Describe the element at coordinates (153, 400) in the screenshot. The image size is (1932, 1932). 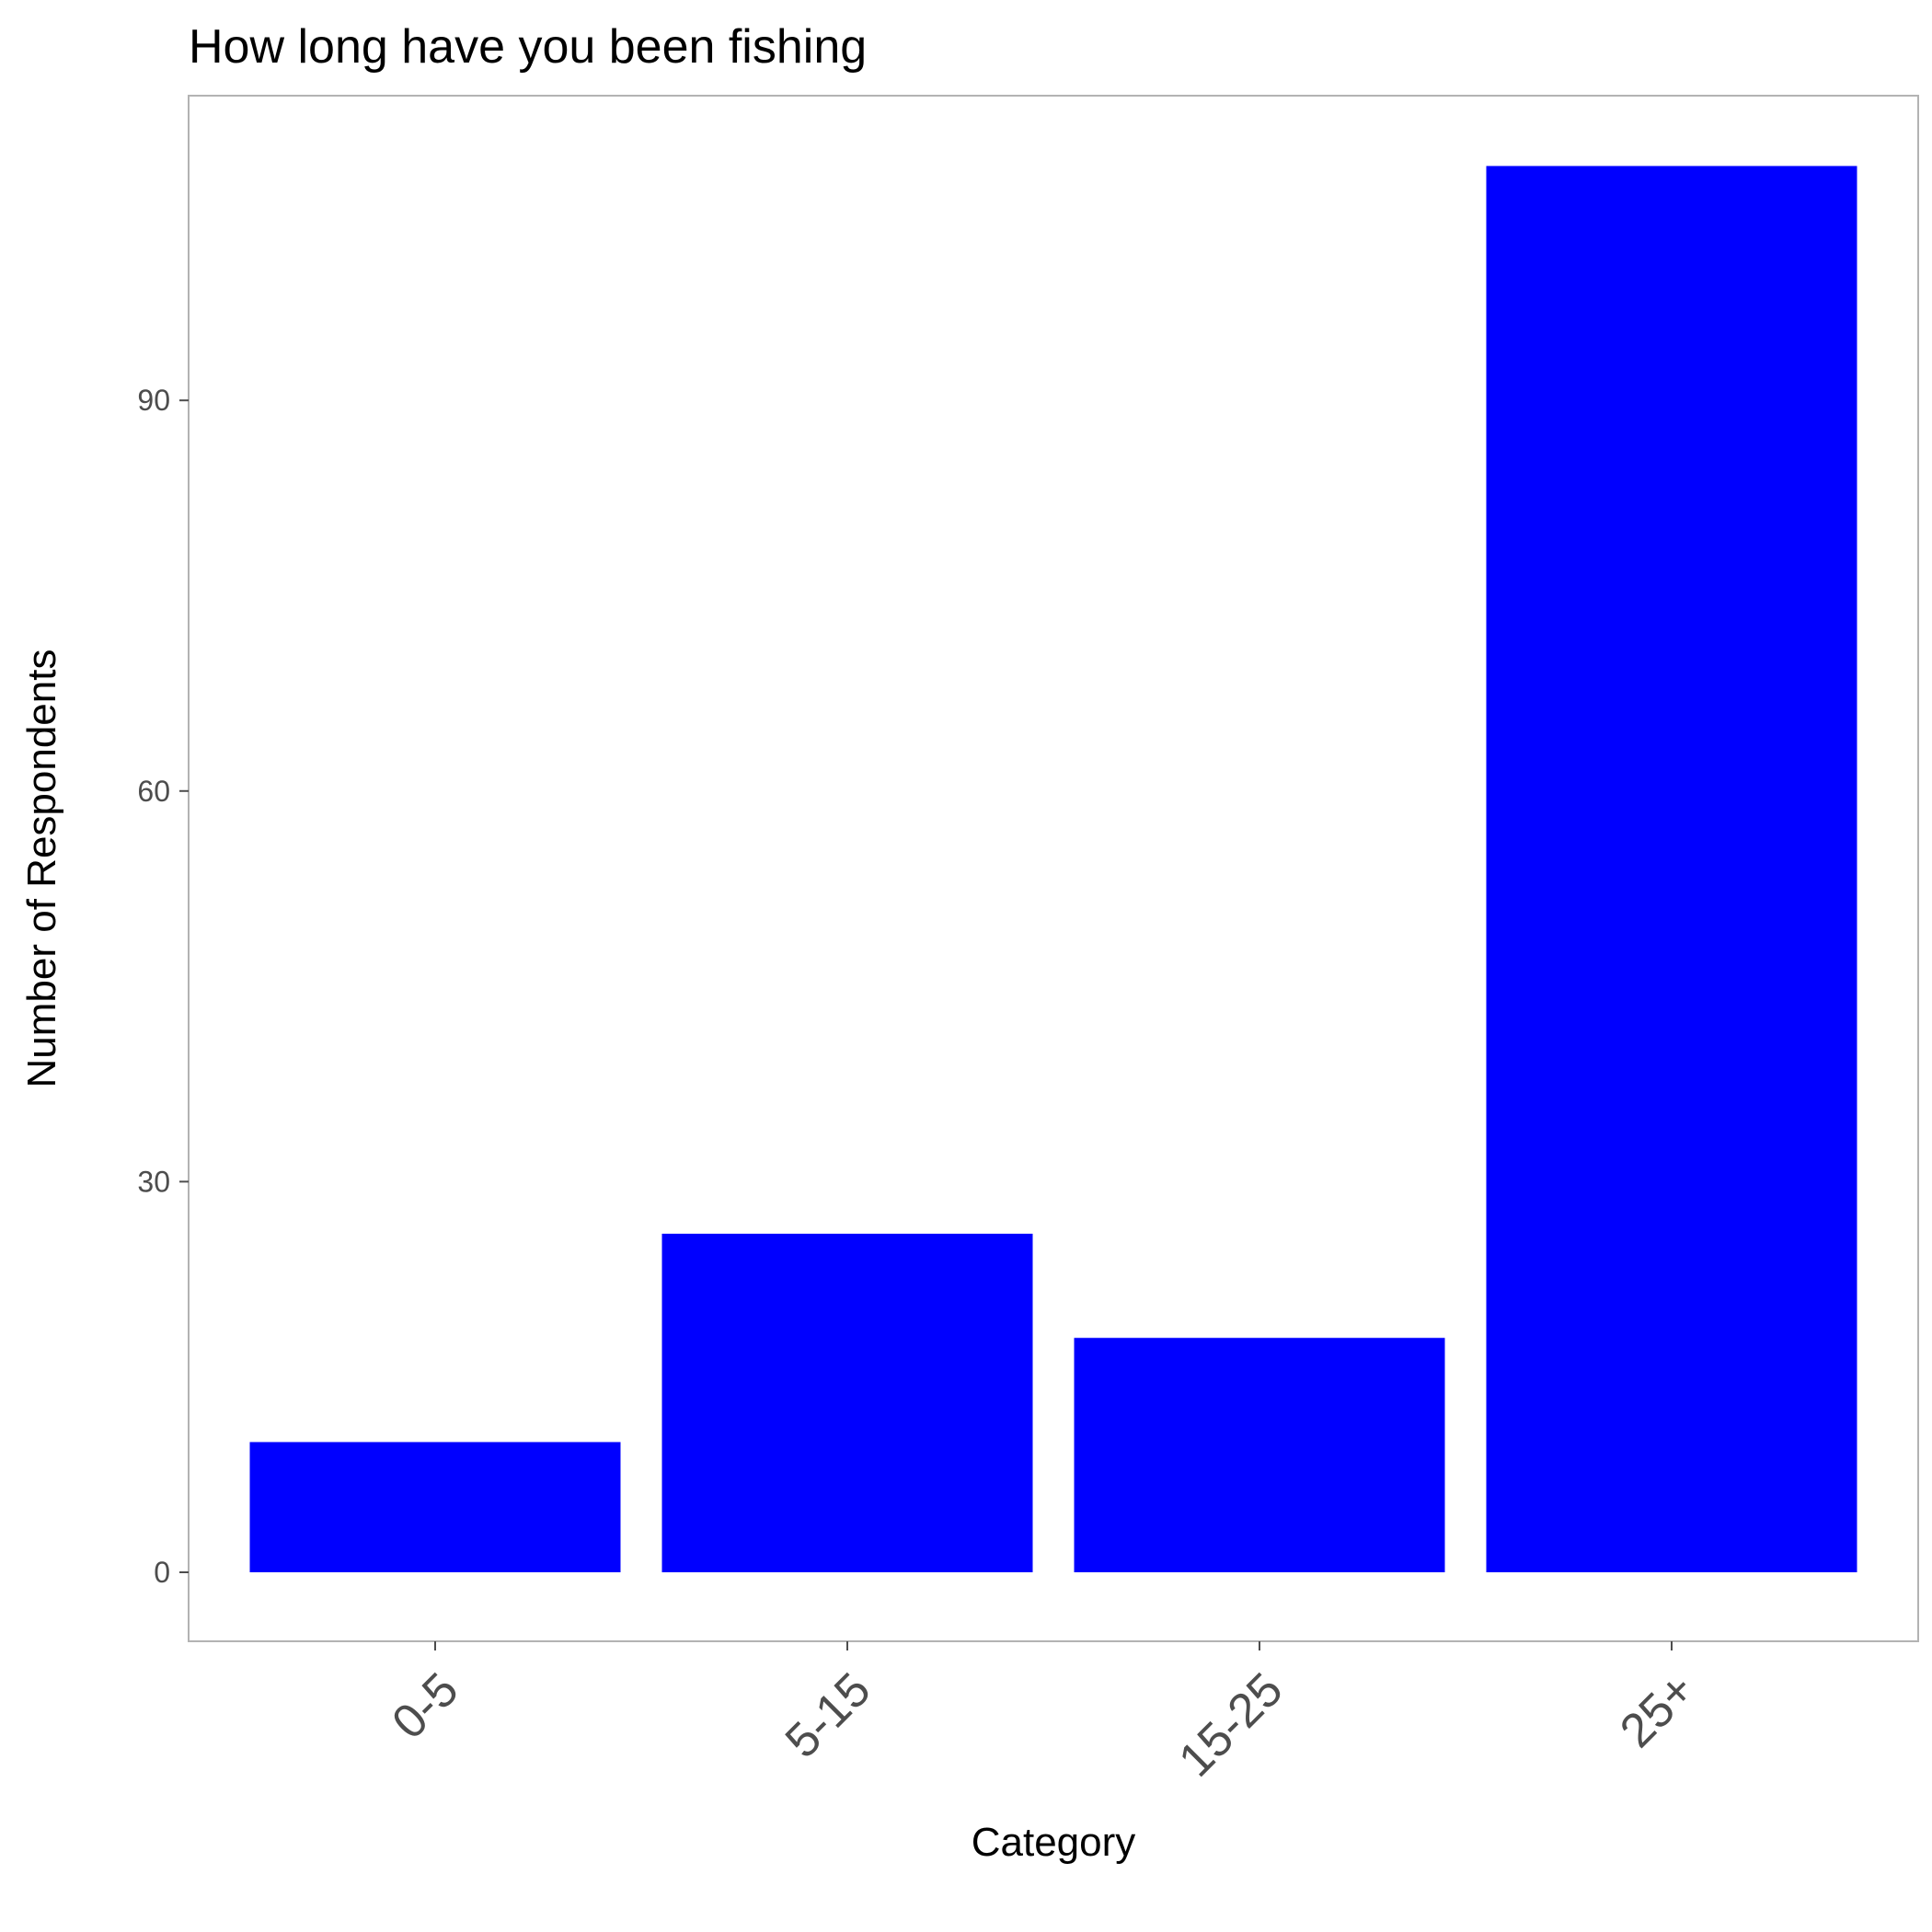
I see `y-tick-label: 90` at that location.